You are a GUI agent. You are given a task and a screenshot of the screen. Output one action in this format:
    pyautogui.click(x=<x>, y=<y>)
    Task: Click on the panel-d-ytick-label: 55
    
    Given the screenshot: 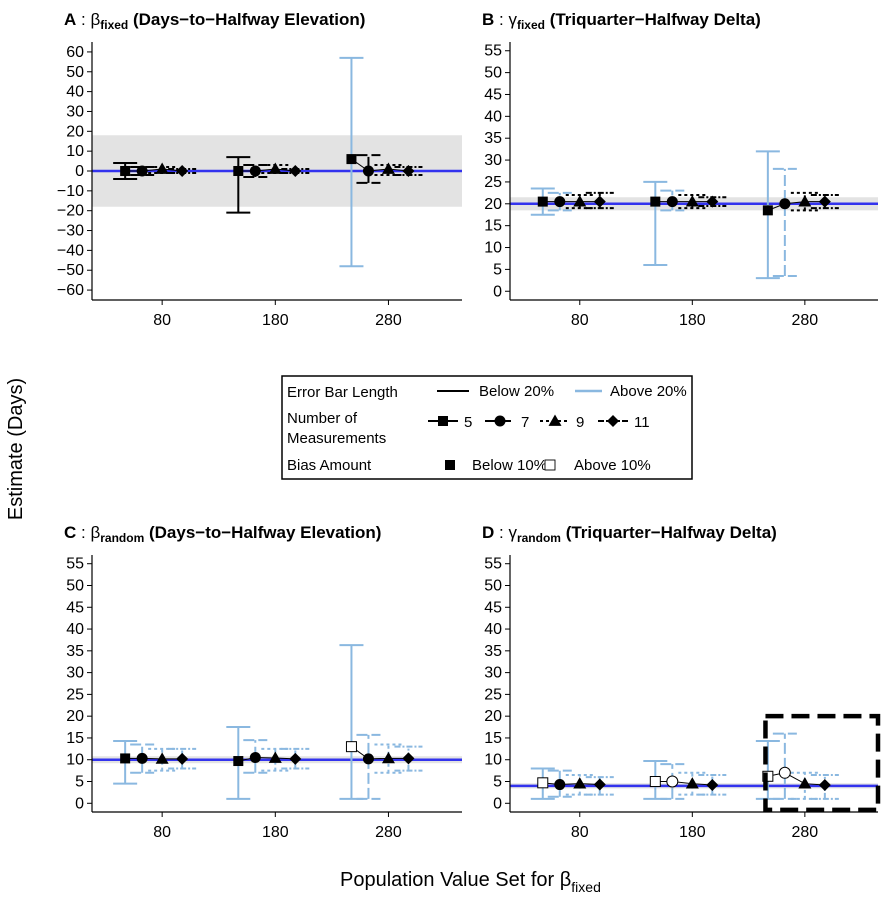 What is the action you would take?
    pyautogui.click(x=493, y=564)
    